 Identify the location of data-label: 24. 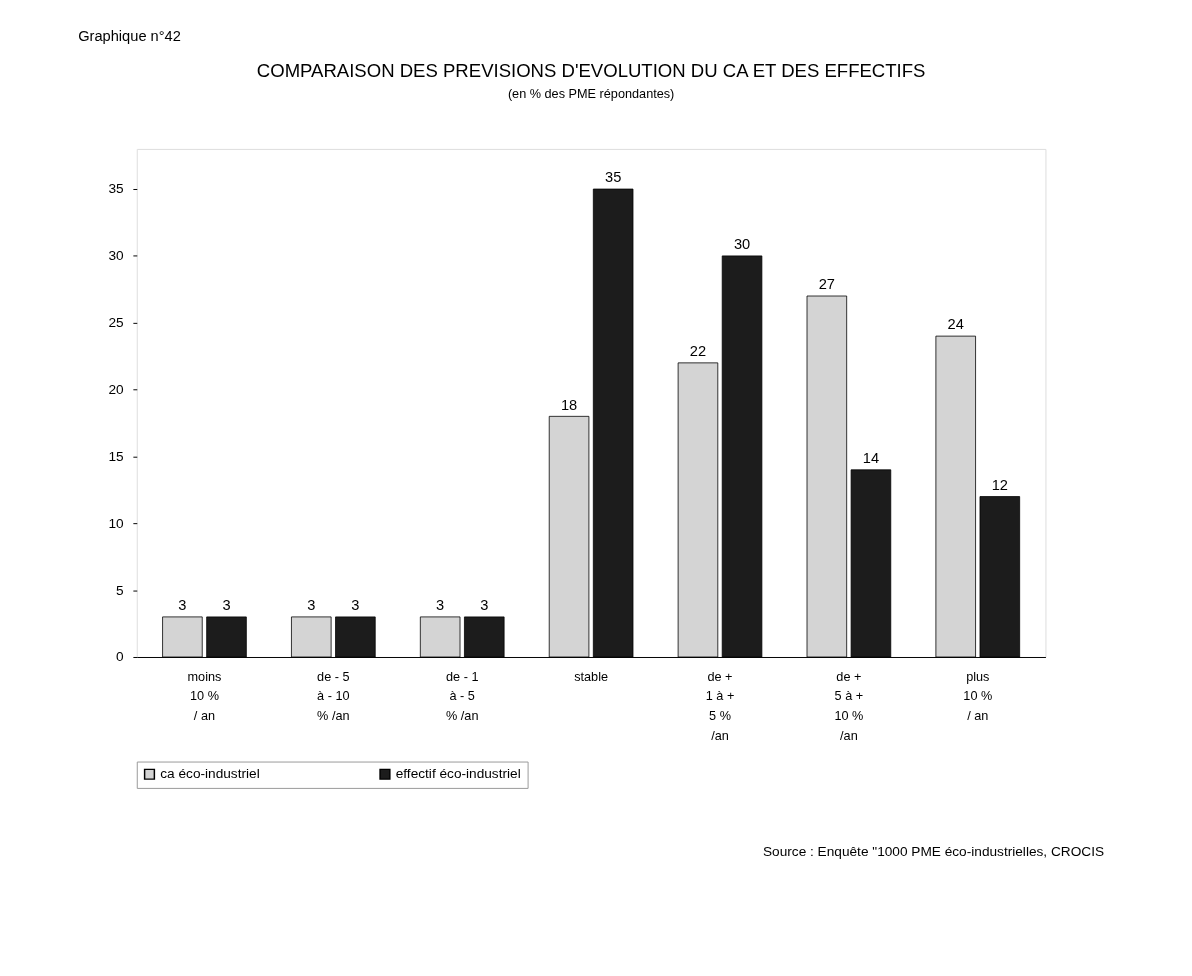
(955, 324).